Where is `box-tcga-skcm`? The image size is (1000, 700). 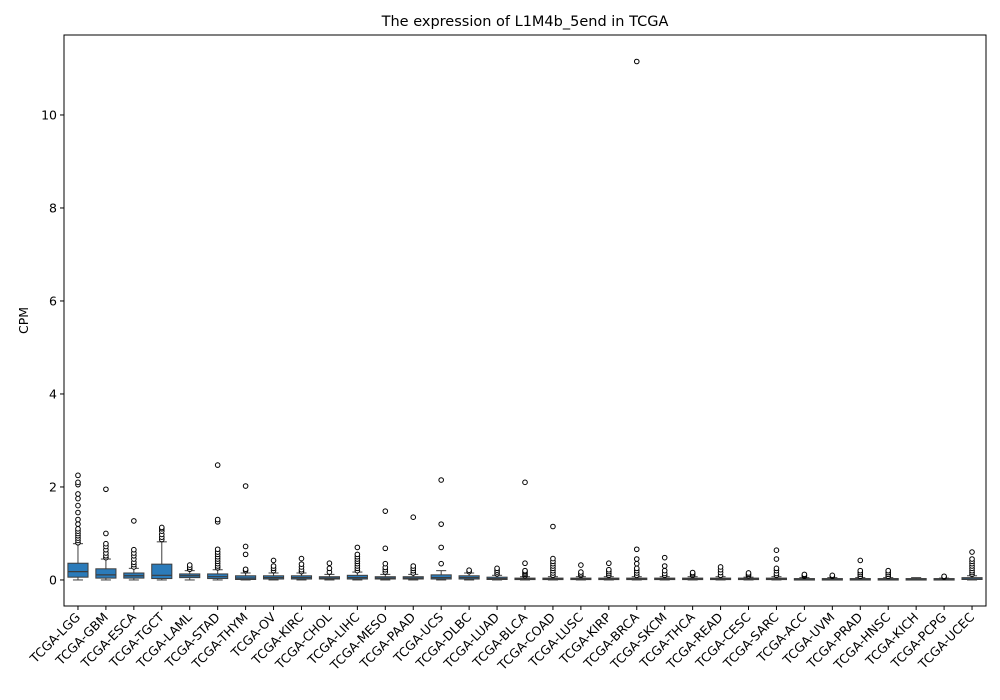 box-tcga-skcm is located at coordinates (665, 567).